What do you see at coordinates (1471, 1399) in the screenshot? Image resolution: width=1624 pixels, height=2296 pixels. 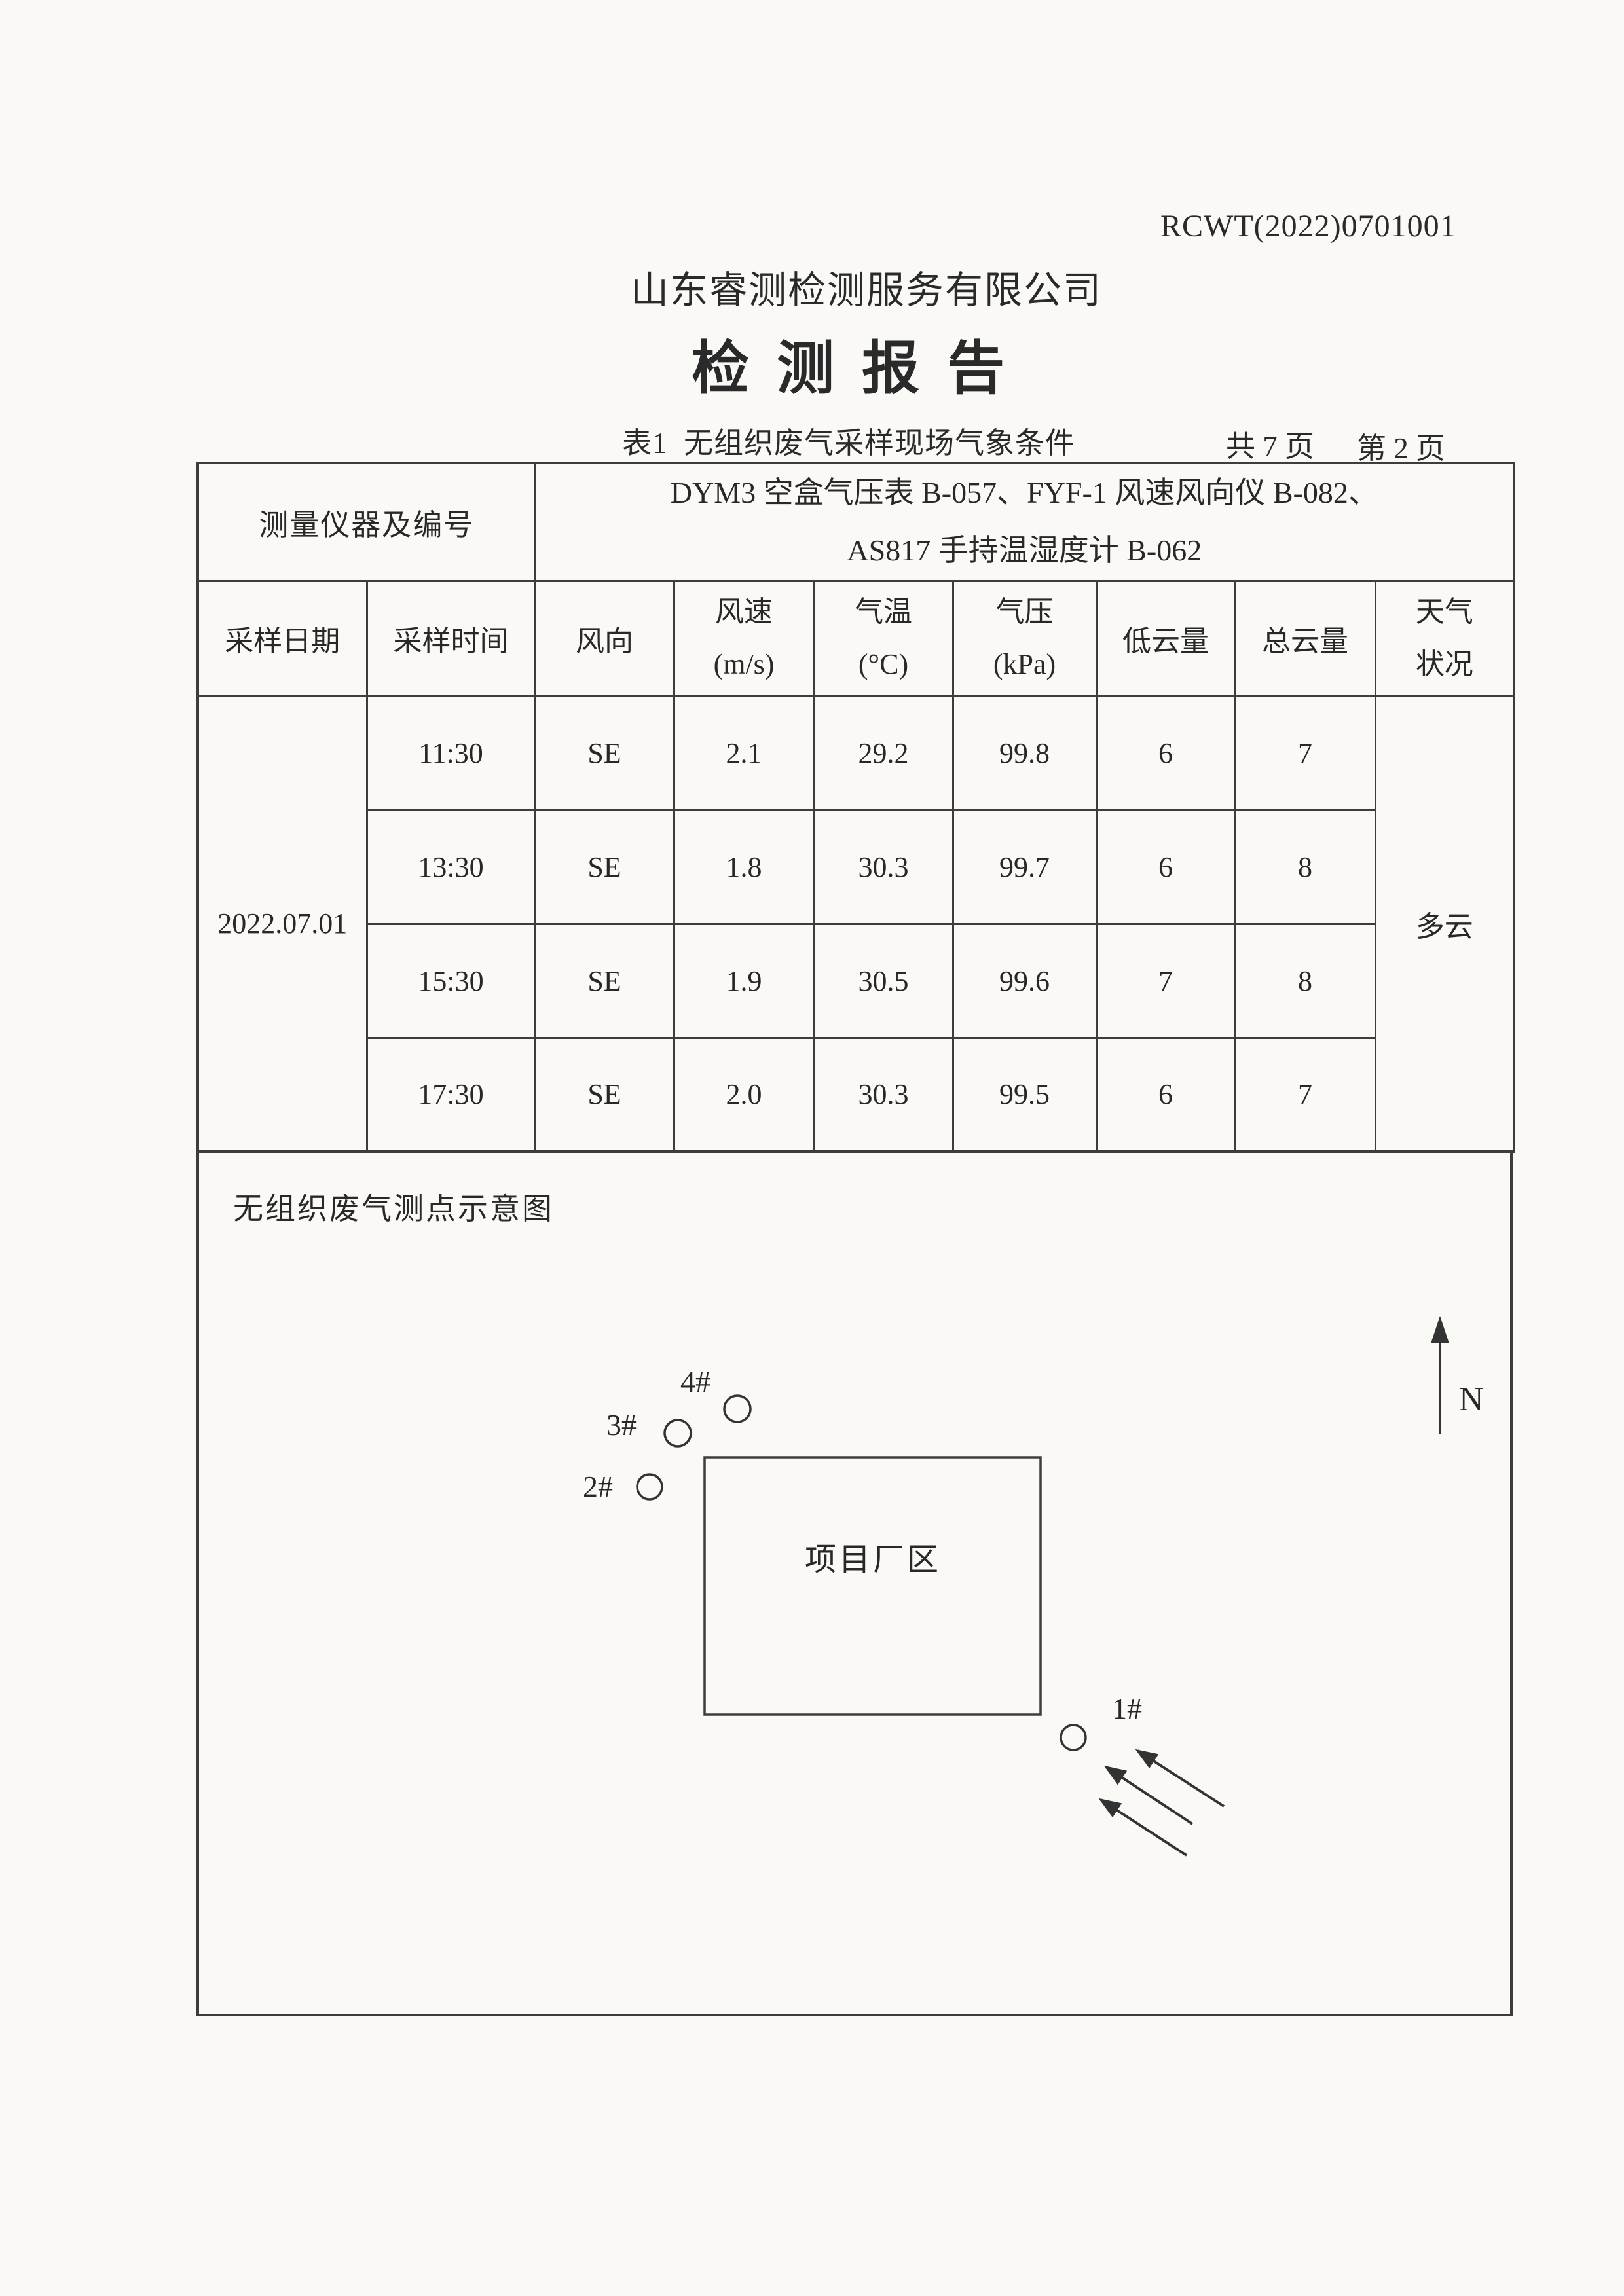 I see `north-label: N` at bounding box center [1471, 1399].